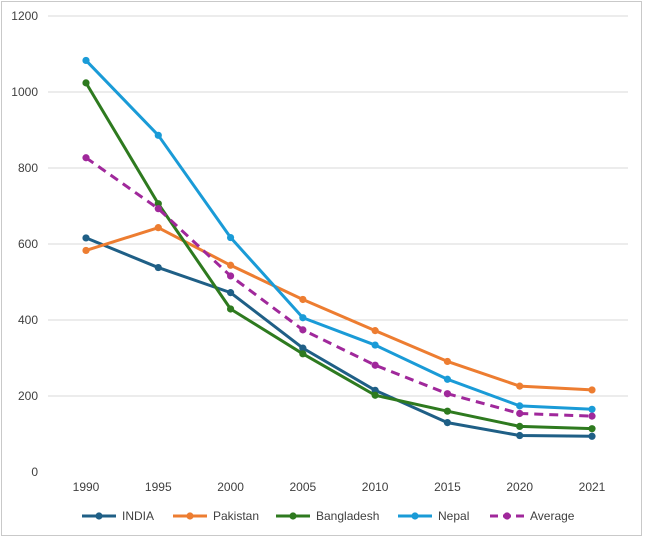  What do you see at coordinates (118, 516) in the screenshot?
I see `legend-item: INDIA` at bounding box center [118, 516].